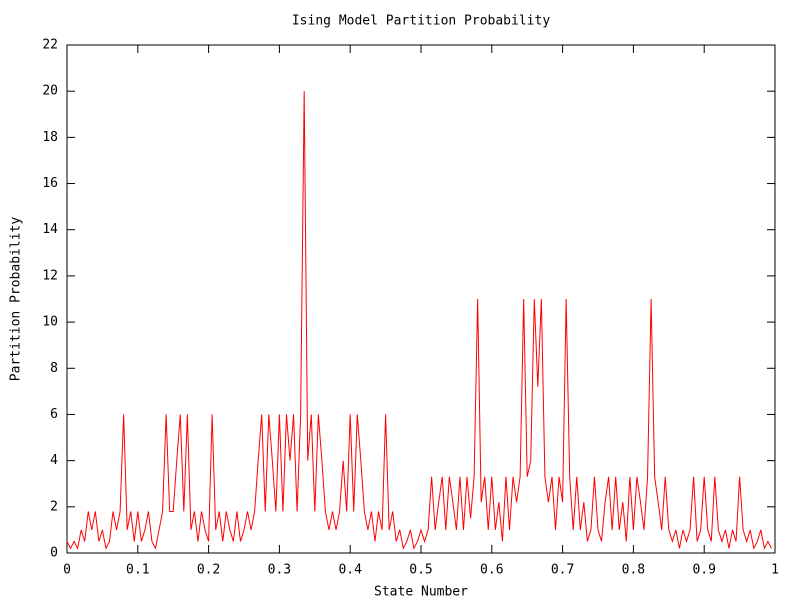 The height and width of the screenshot is (600, 800). Describe the element at coordinates (279, 570) in the screenshot. I see `x-tick-label: 0.3` at that location.